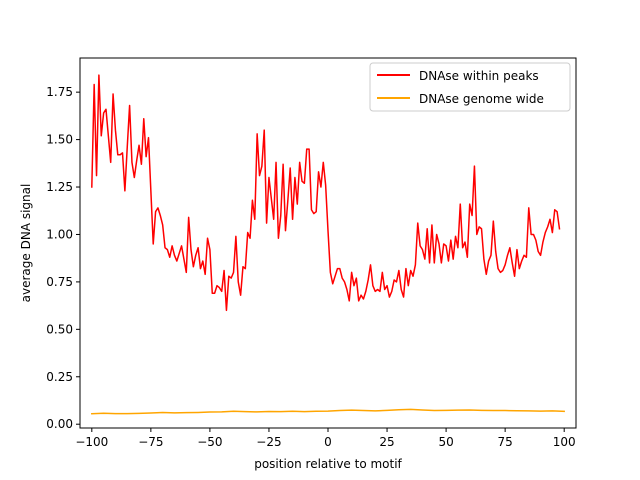 This screenshot has width=640, height=480. Describe the element at coordinates (59, 92) in the screenshot. I see `y-tick-label: 1.75` at that location.